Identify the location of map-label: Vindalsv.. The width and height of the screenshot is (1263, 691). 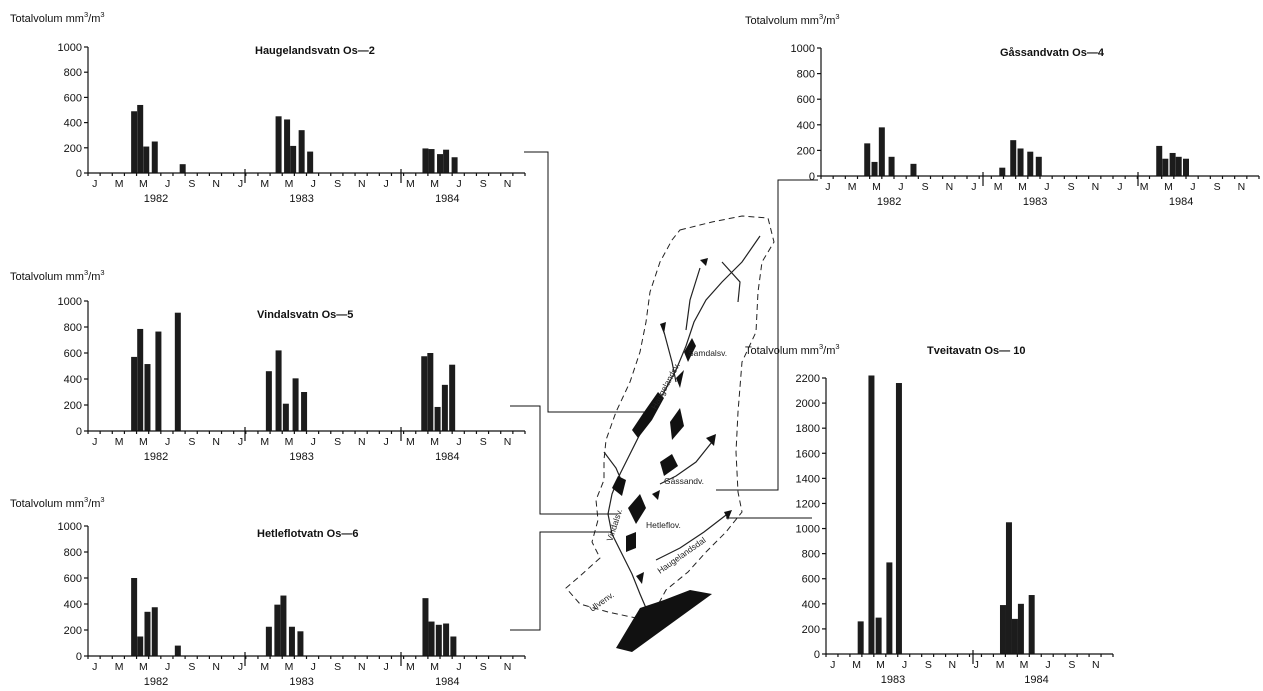
(614, 524).